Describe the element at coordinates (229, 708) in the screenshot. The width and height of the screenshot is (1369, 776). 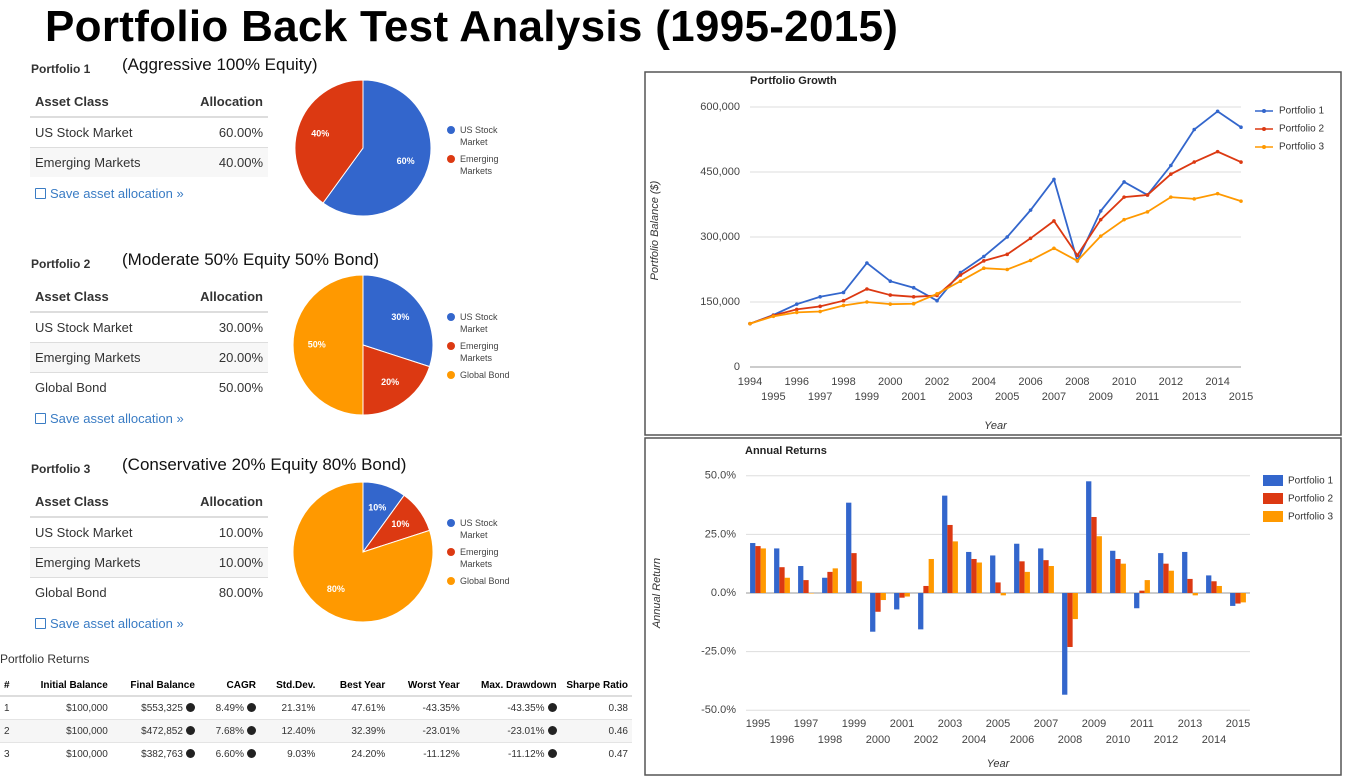
I see `cell-text: 8.49%` at that location.